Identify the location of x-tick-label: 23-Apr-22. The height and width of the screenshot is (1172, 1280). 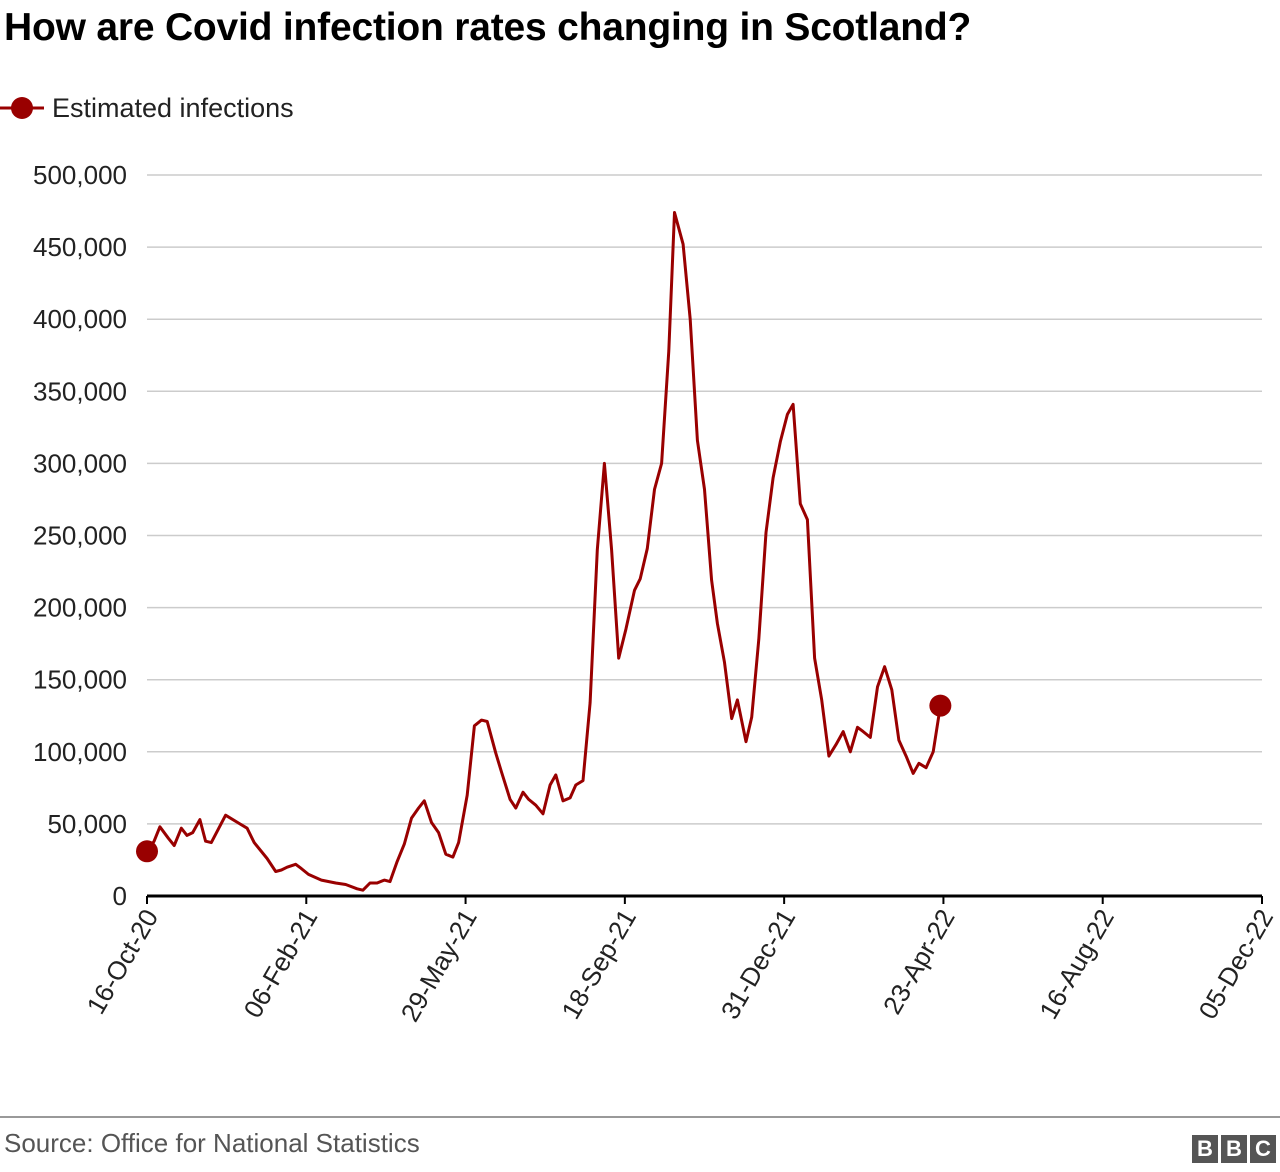
(919, 961).